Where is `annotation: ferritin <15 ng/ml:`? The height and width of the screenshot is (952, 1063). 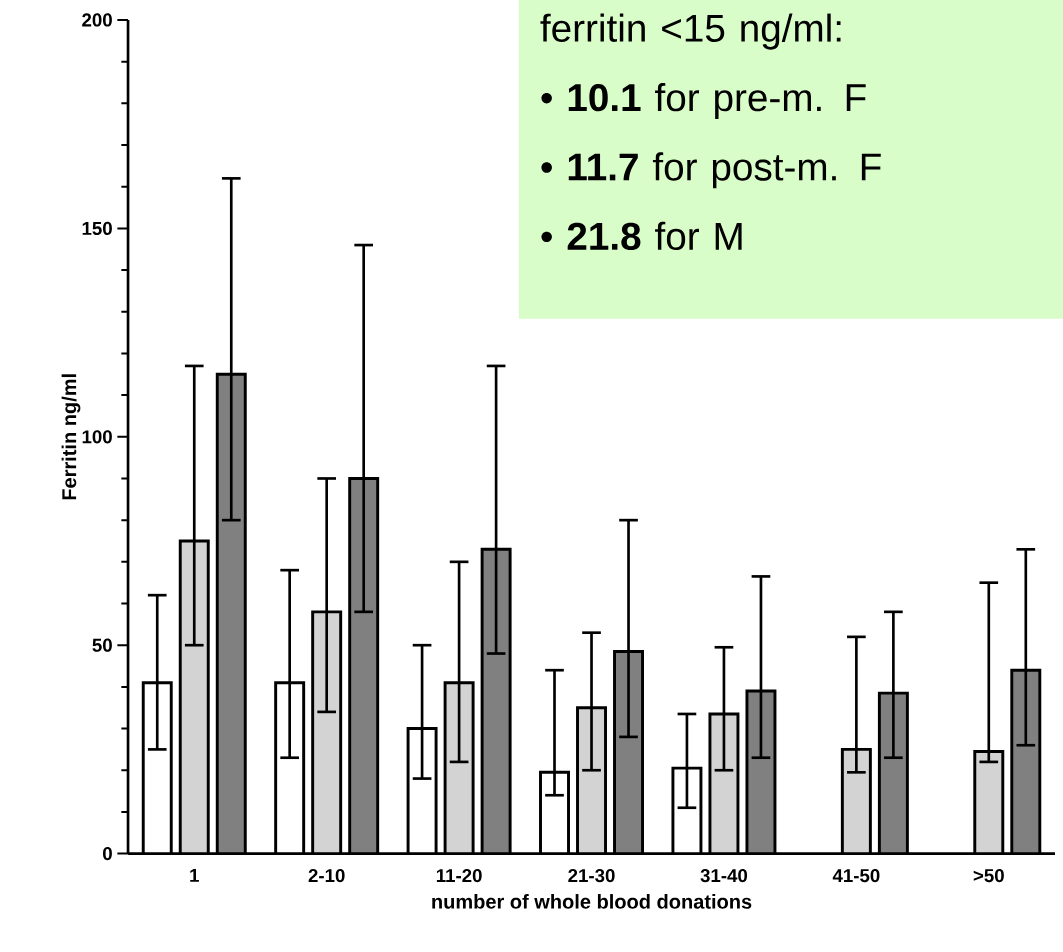 annotation: ferritin <15 ng/ml: is located at coordinates (690, 31).